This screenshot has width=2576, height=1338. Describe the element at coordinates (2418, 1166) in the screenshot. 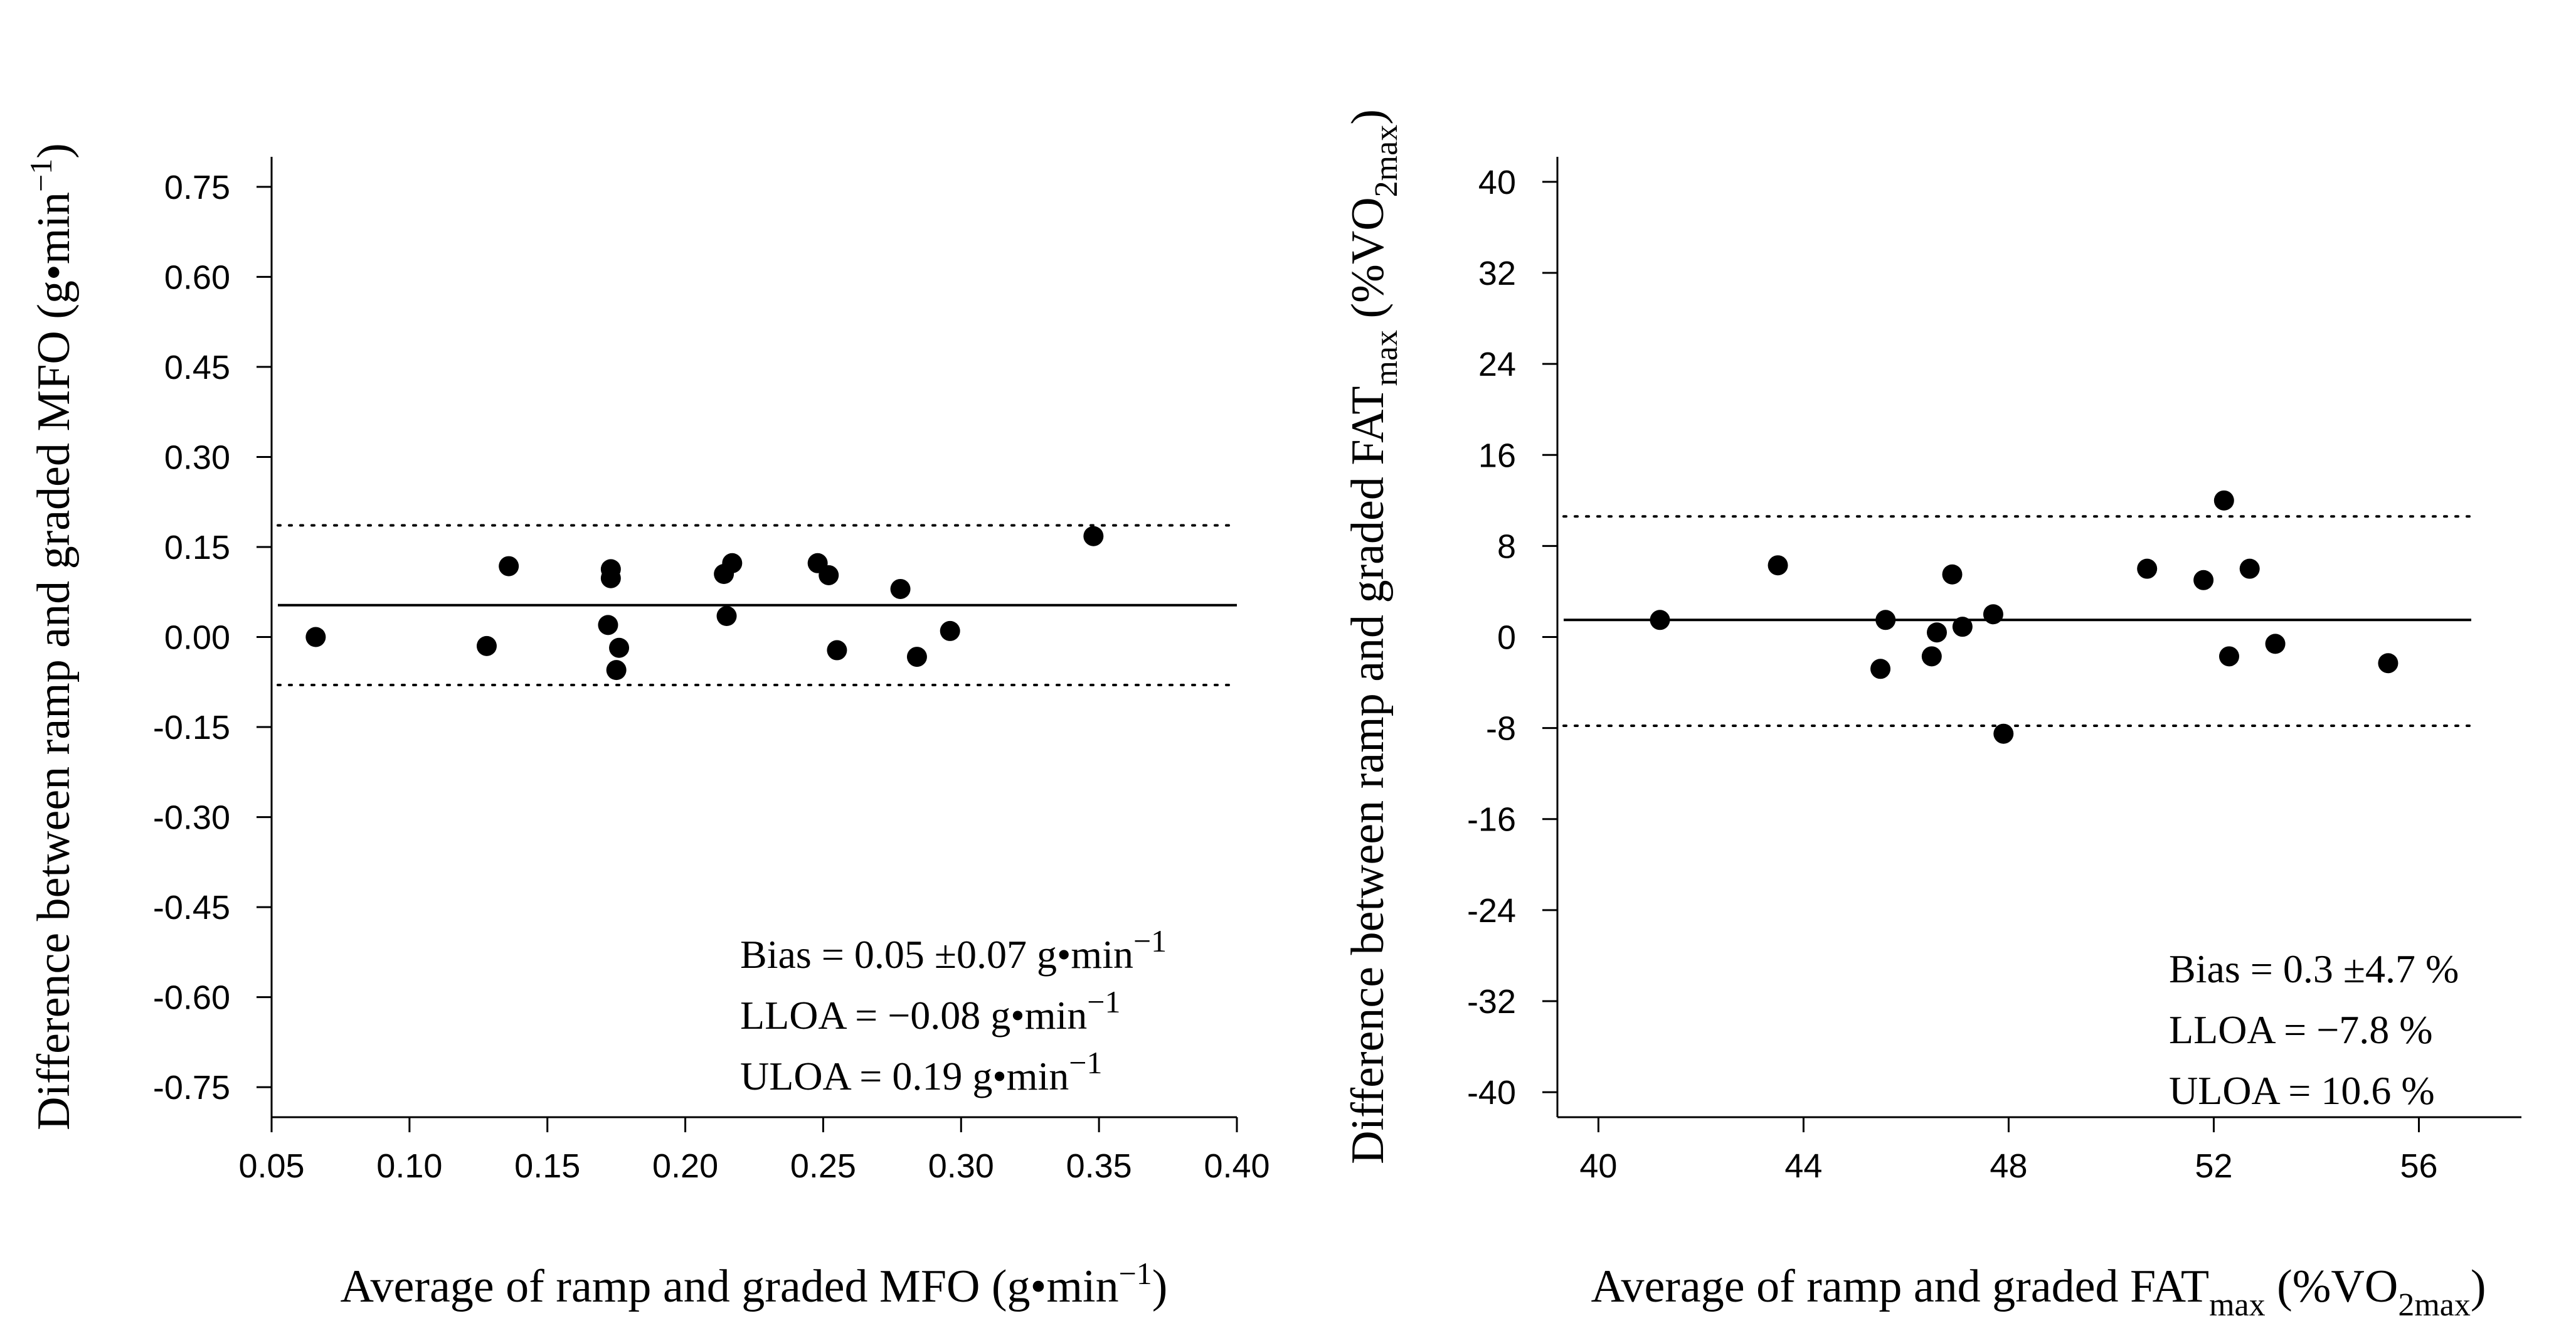

I see `fat-x-tick-label: 56` at that location.